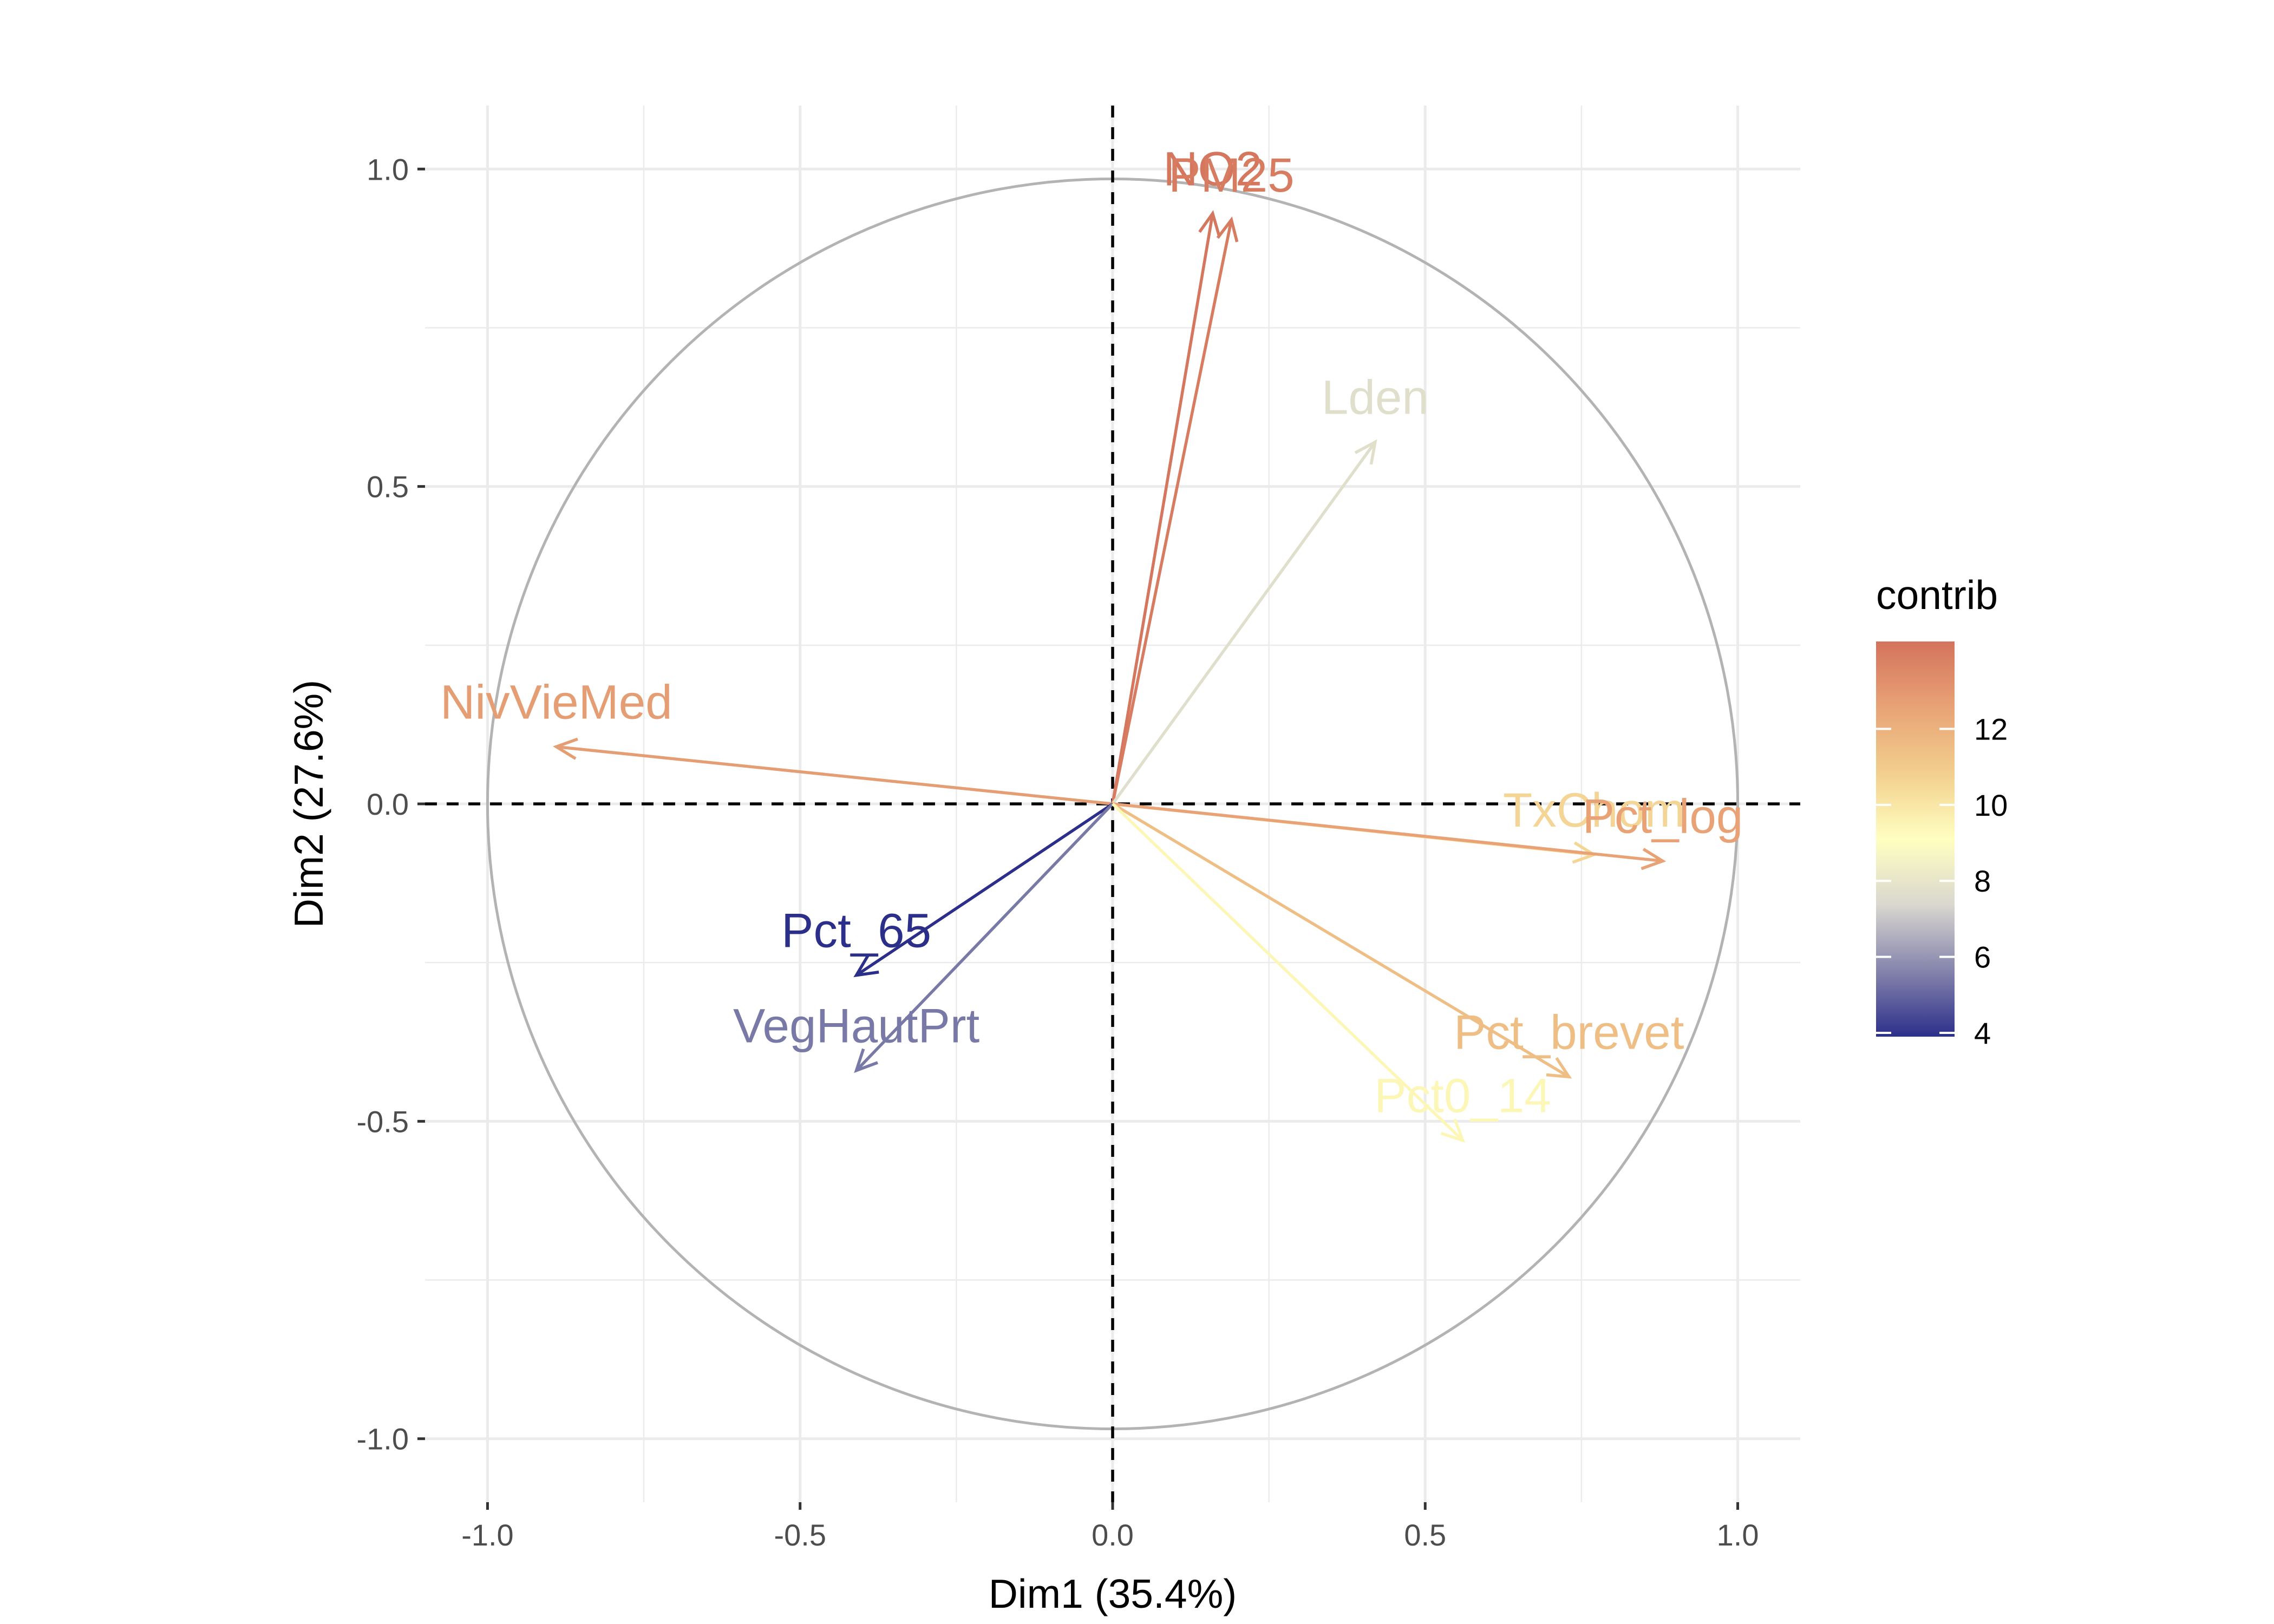 The image size is (2274, 1624). What do you see at coordinates (1366, 452) in the screenshot?
I see `arrow-head-Lden` at bounding box center [1366, 452].